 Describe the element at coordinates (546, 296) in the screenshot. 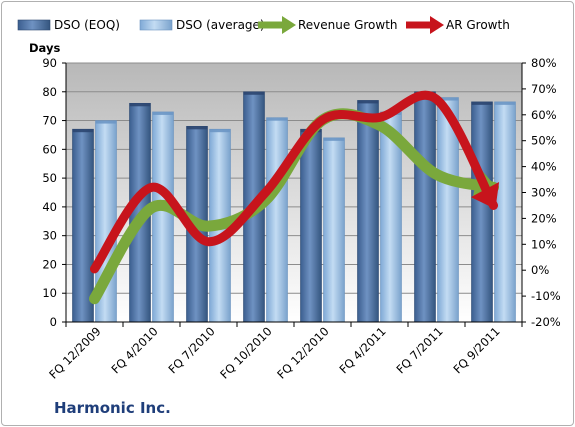

I see `y2-tick-label: -10%` at that location.